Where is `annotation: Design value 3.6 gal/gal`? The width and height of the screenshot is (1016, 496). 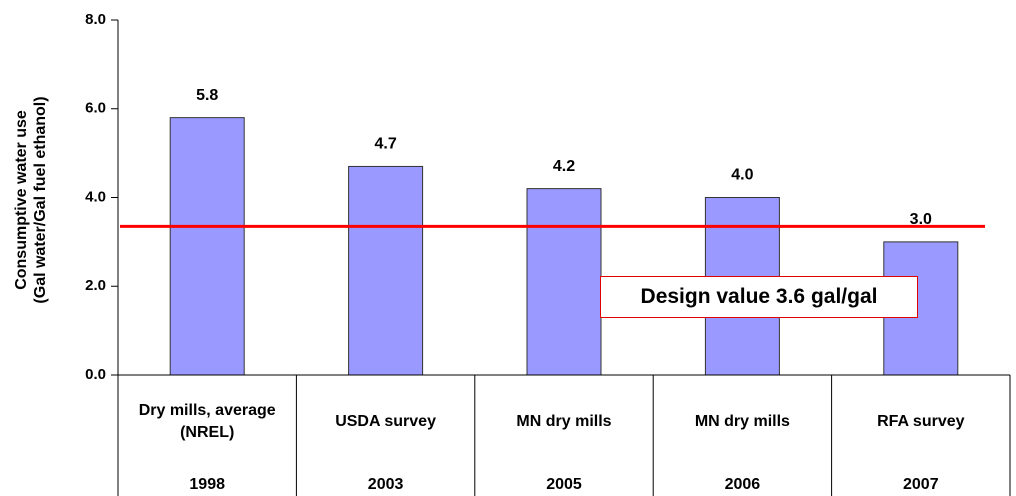 annotation: Design value 3.6 gal/gal is located at coordinates (759, 297).